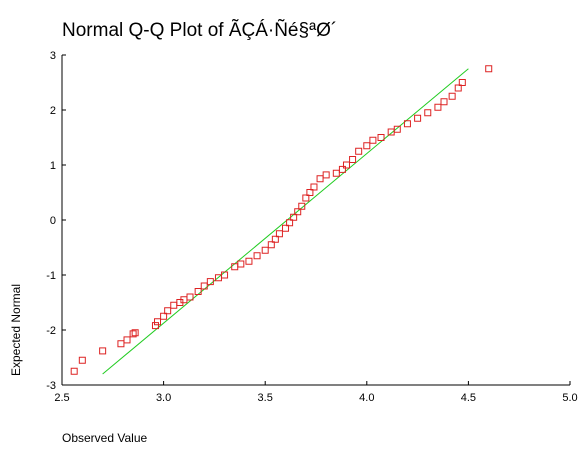 The image size is (582, 461). What do you see at coordinates (265, 398) in the screenshot?
I see `x-tick-label: 3.5` at bounding box center [265, 398].